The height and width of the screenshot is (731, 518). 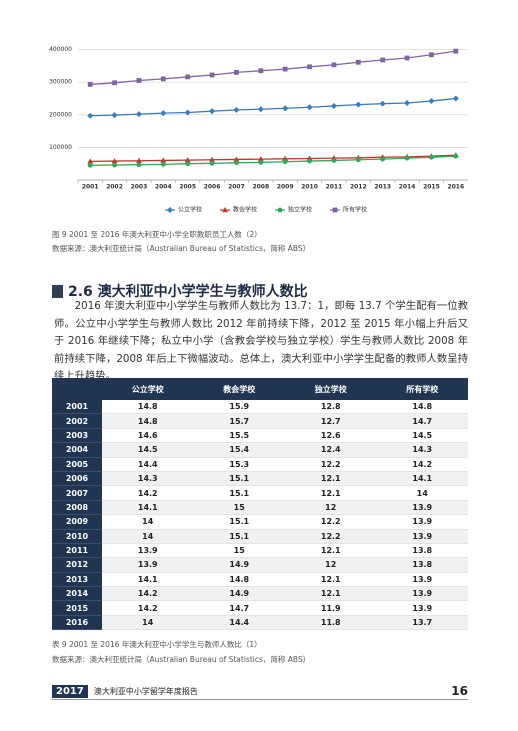 What do you see at coordinates (77, 450) in the screenshot?
I see `row-header: 2004` at bounding box center [77, 450].